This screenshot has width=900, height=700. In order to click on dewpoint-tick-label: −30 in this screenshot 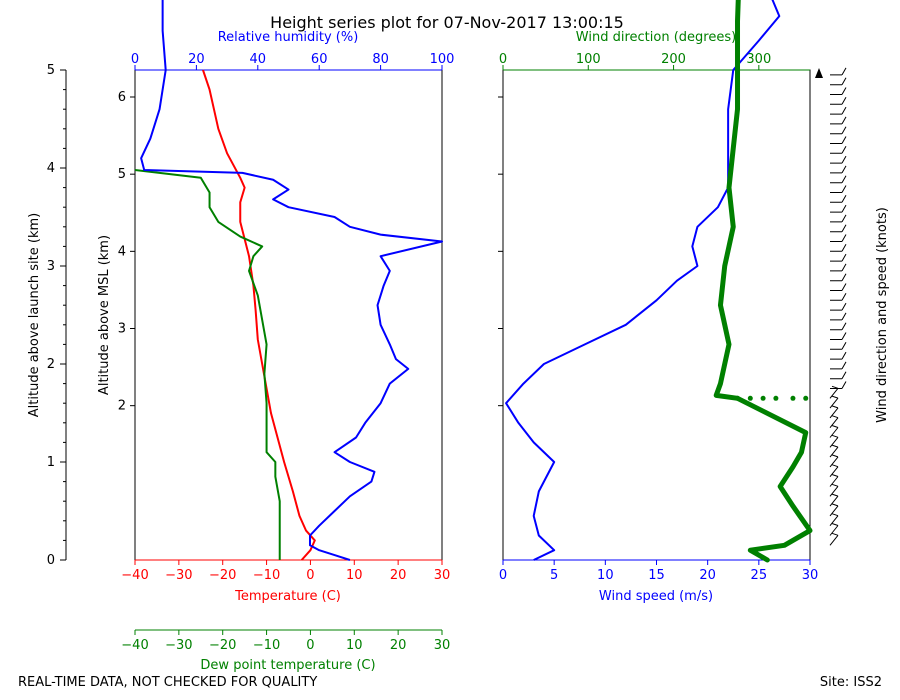, I will do `click(178, 645)`.